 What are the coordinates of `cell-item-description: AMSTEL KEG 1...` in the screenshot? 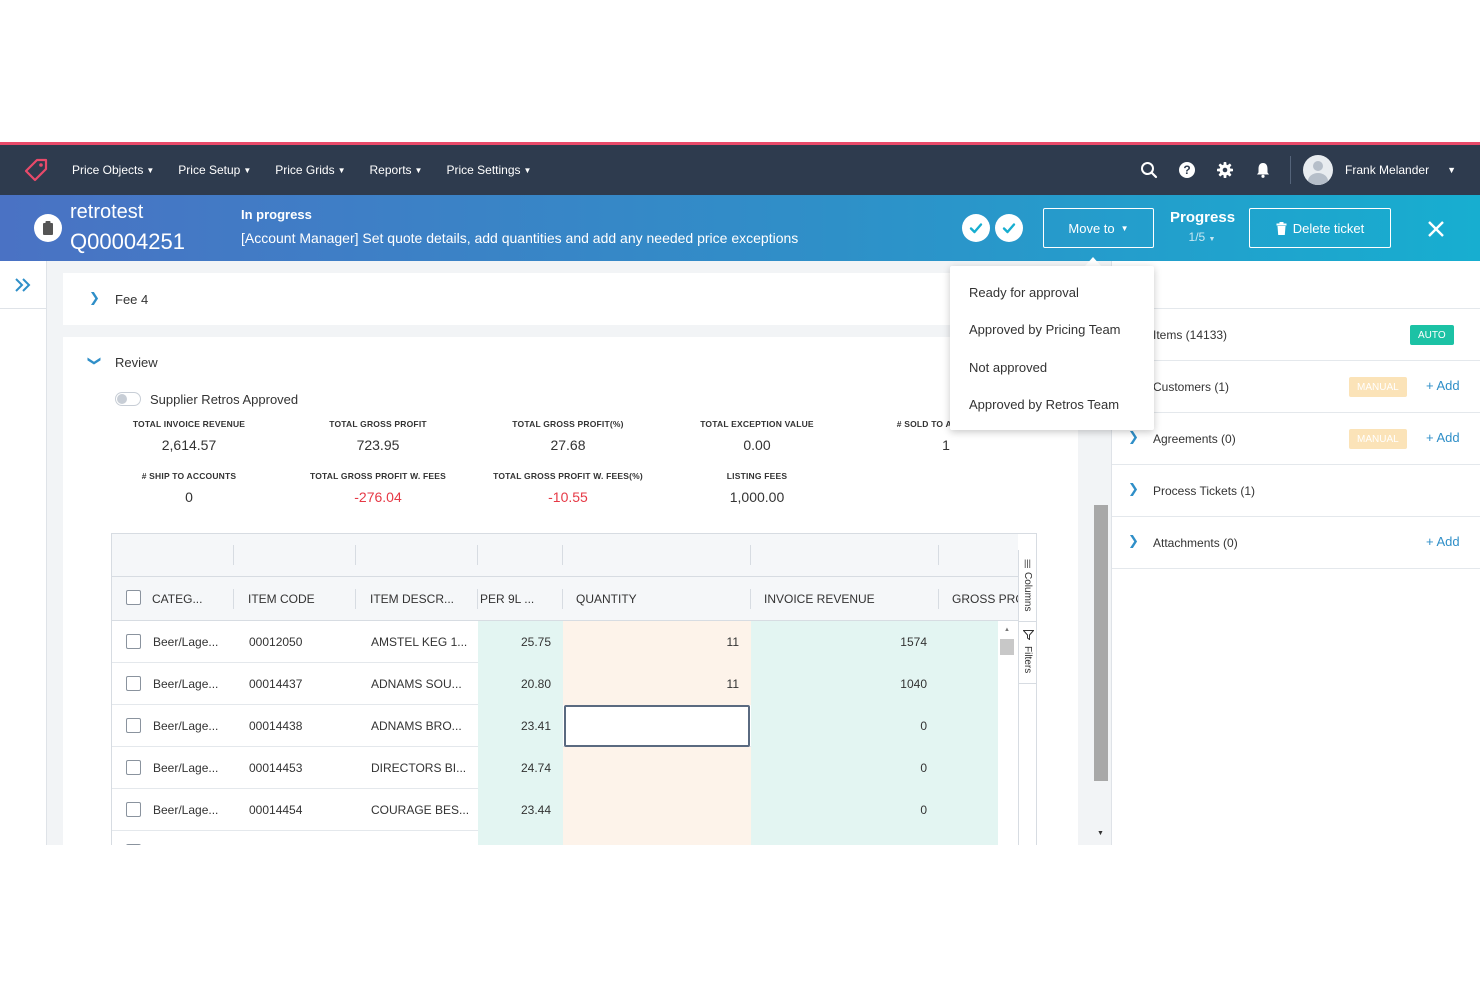 It's located at (419, 642).